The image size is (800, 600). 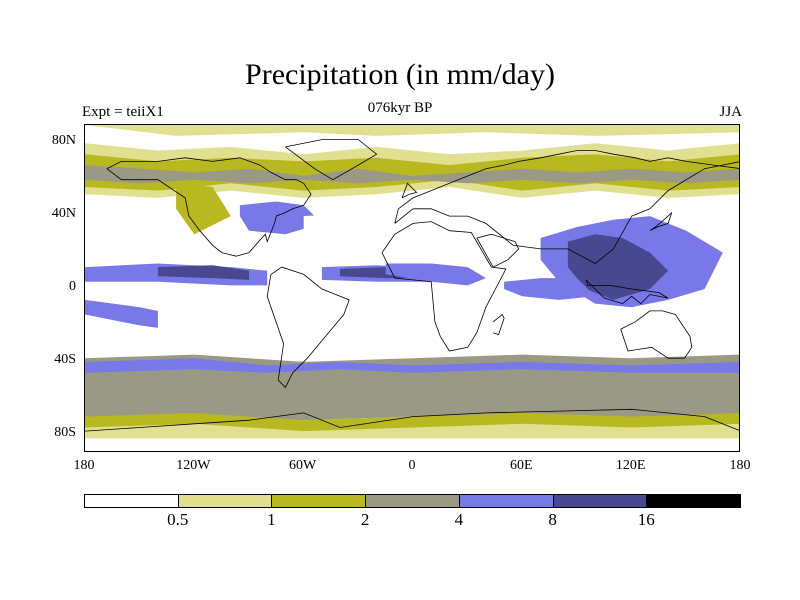 What do you see at coordinates (498, 250) in the screenshot?
I see `coastline-arabia` at bounding box center [498, 250].